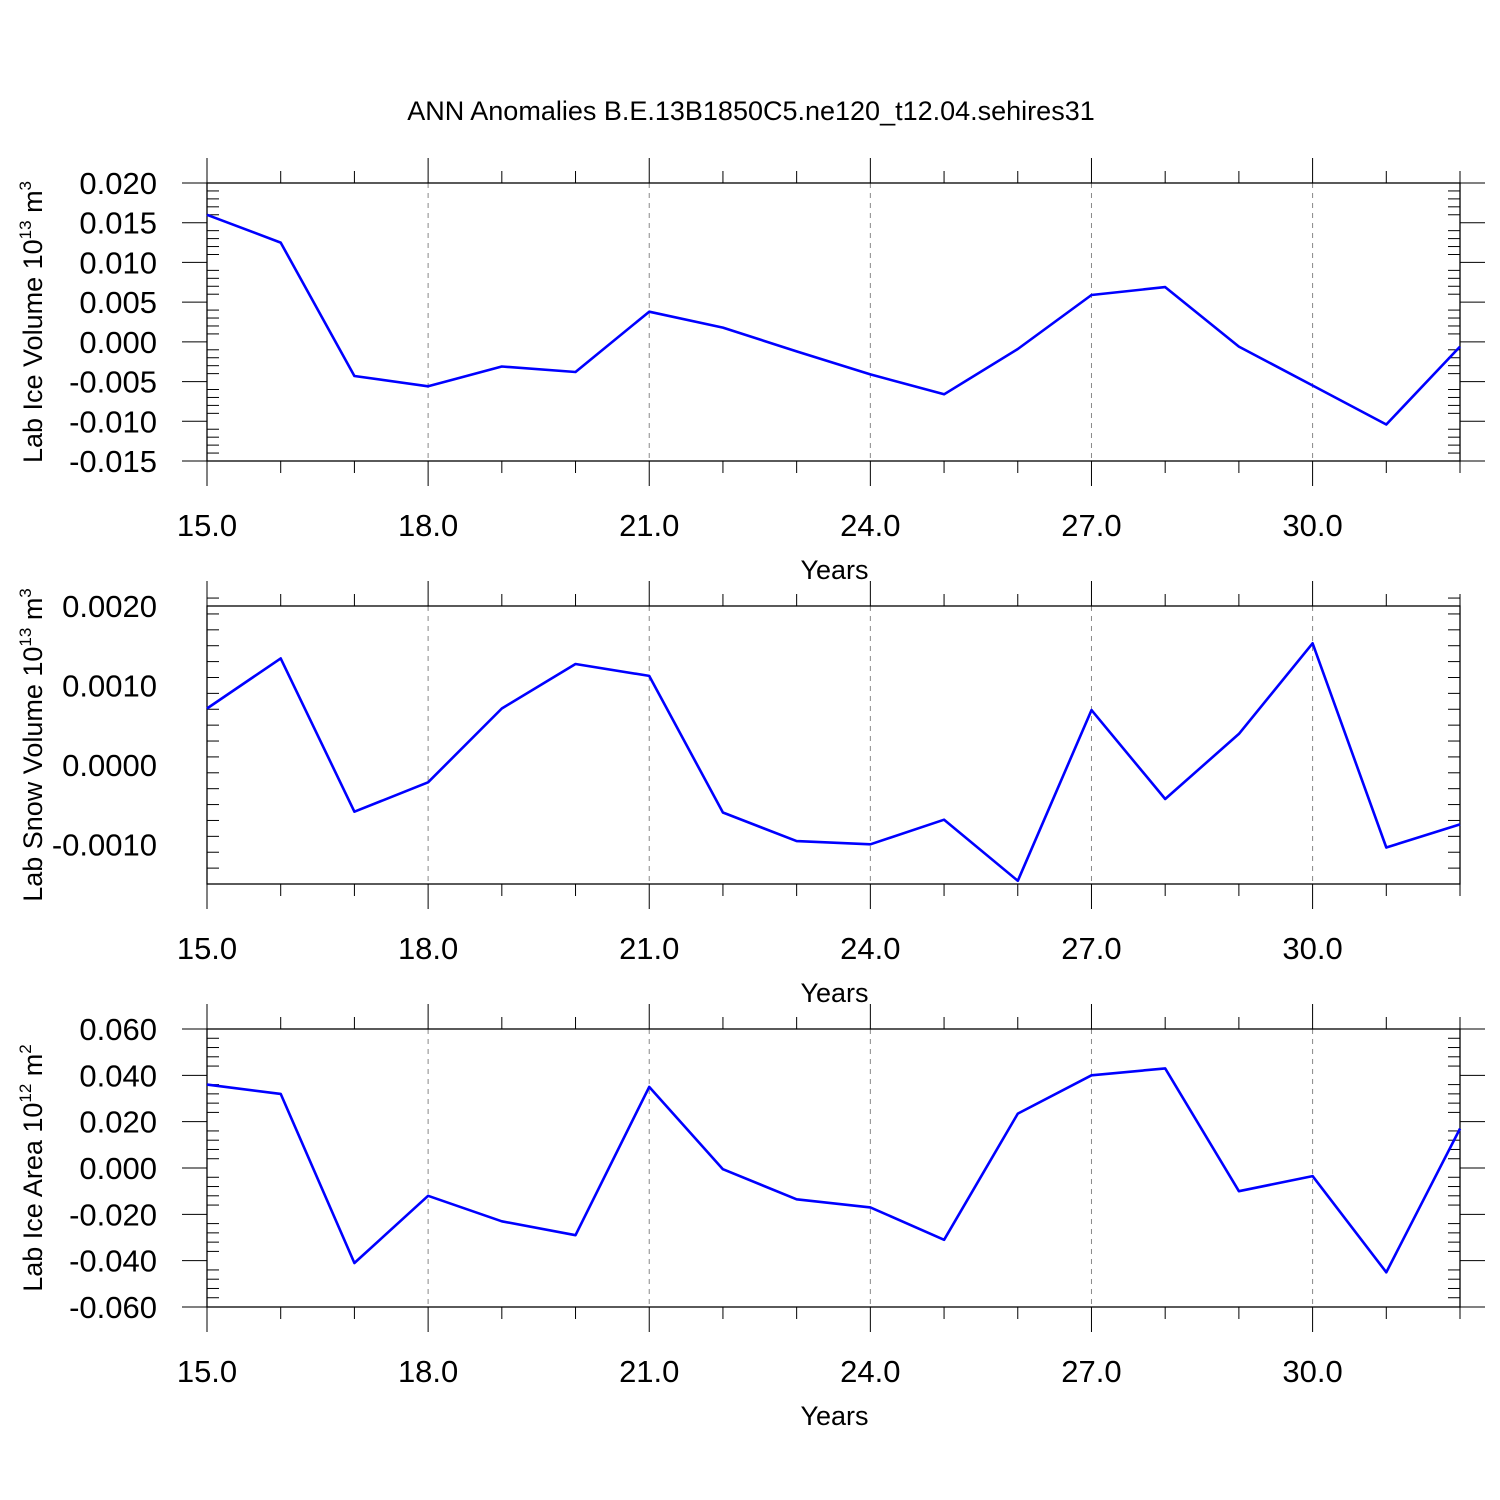 The width and height of the screenshot is (1500, 1500). Describe the element at coordinates (32, 322) in the screenshot. I see `y-axis-label: Lab Ice Volume 1013 m3` at that location.